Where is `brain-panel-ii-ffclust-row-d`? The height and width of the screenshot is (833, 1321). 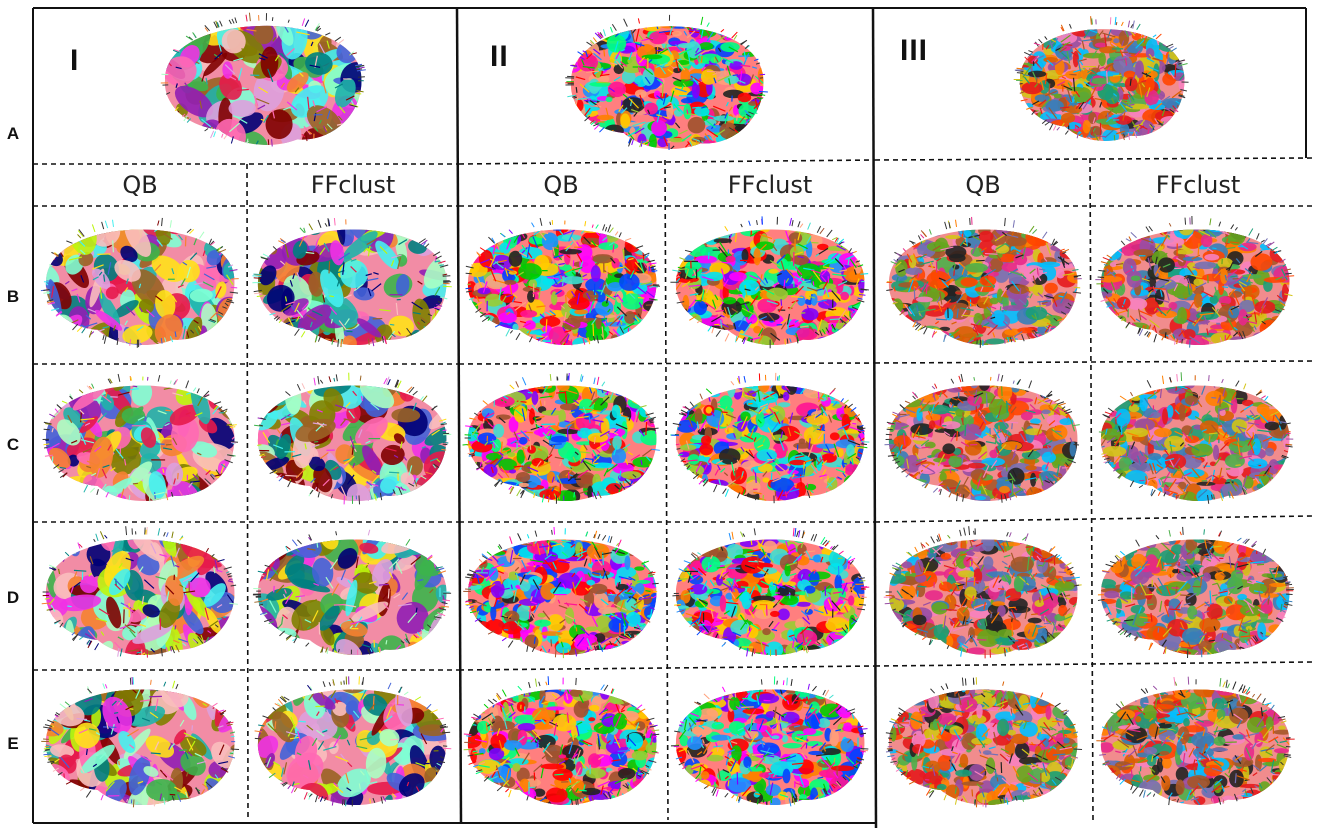
brain-panel-ii-ffclust-row-d is located at coordinates (771, 592).